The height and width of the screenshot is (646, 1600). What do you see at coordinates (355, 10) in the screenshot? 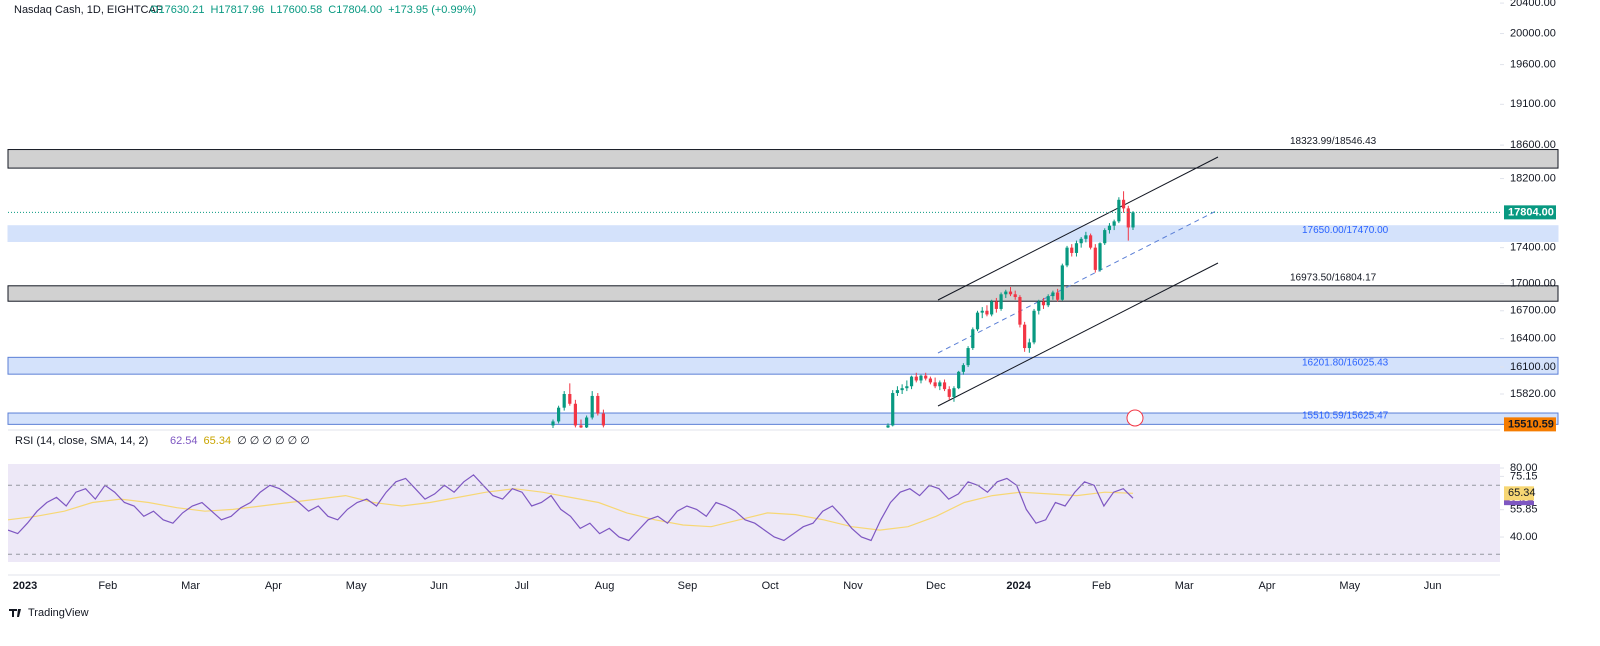
I see `ohlc-value: C17804.00` at bounding box center [355, 10].